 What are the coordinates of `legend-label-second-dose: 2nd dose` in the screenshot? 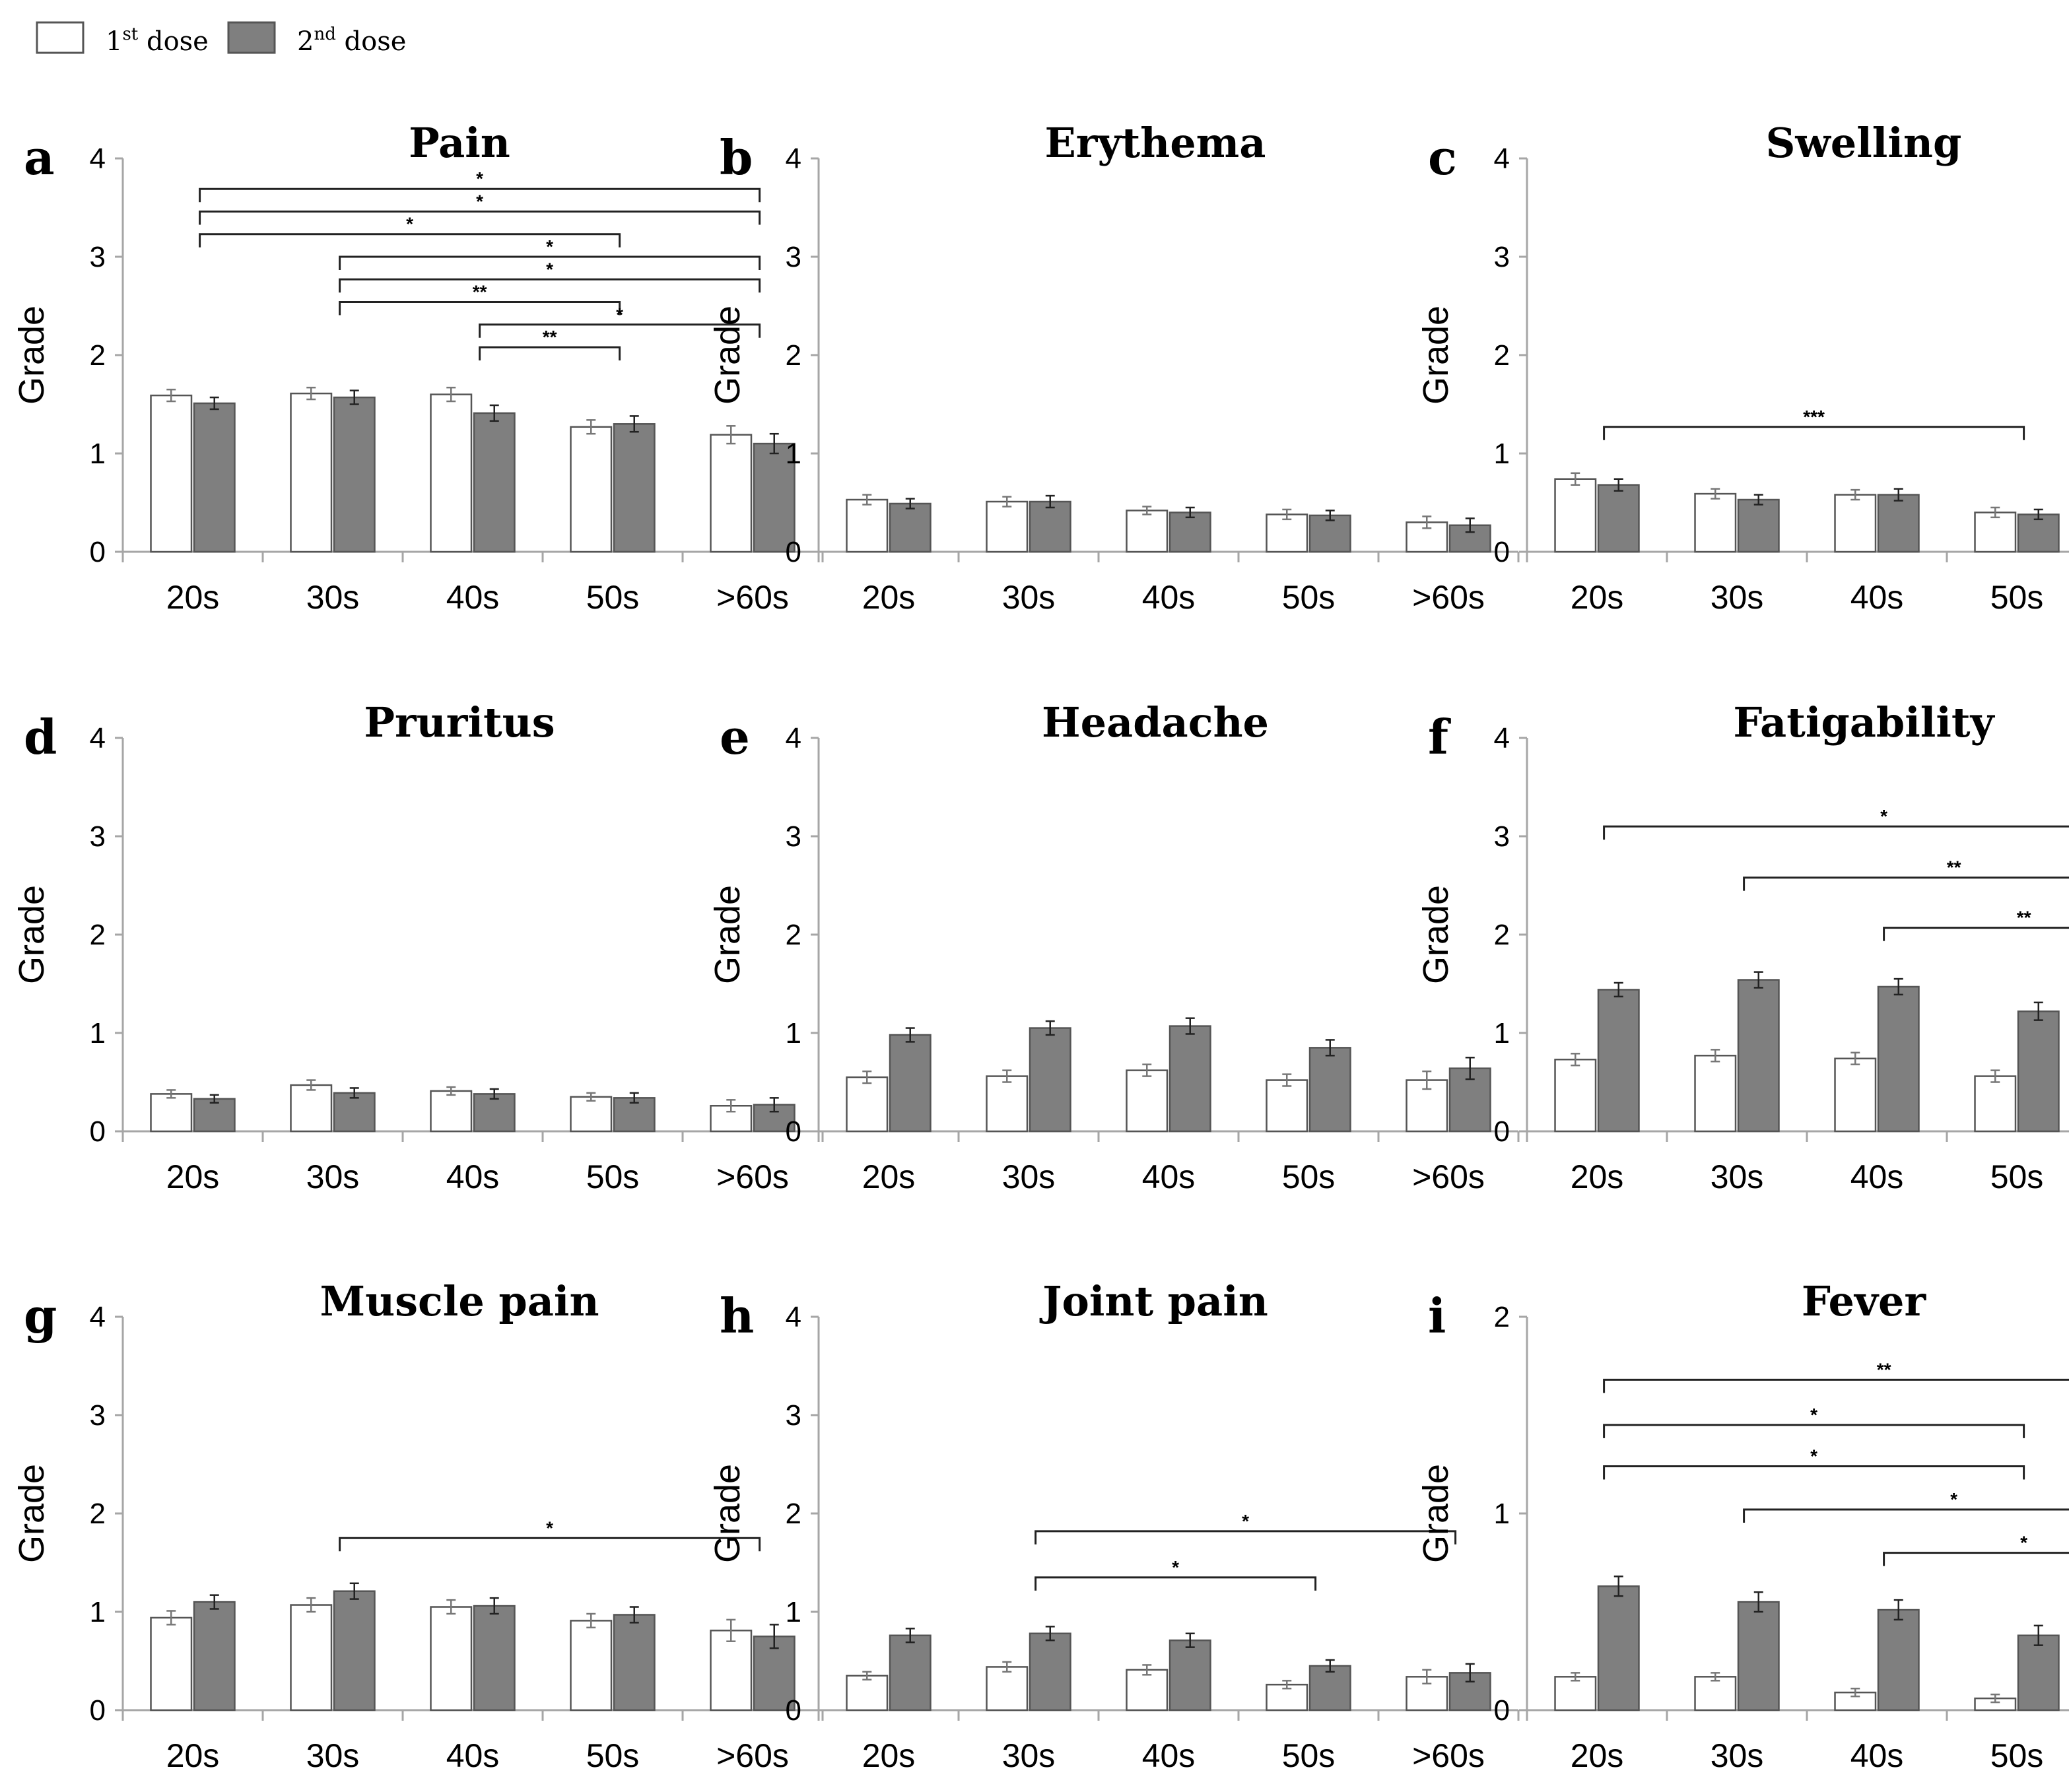 It's located at (351, 40).